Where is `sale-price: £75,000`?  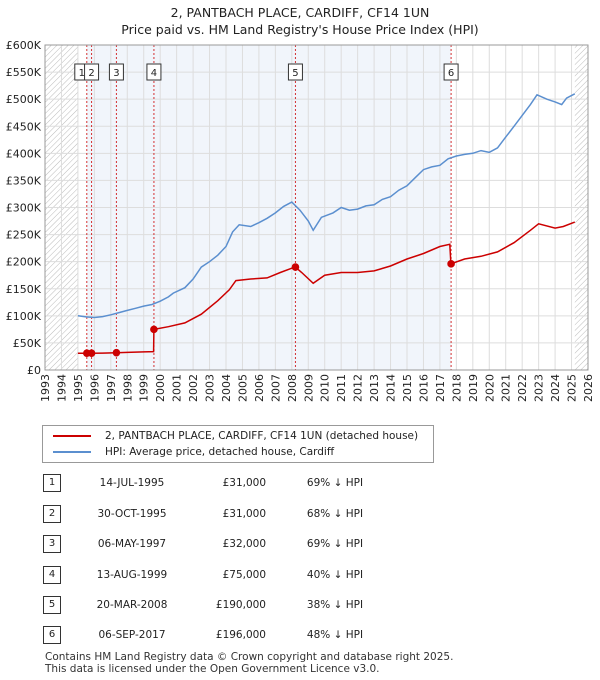 sale-price: £75,000 is located at coordinates (244, 575).